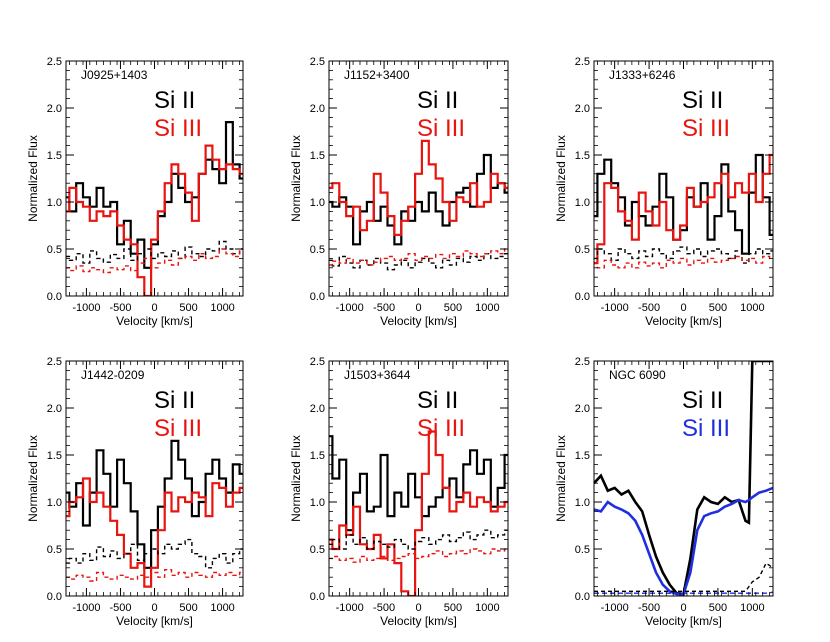 The width and height of the screenshot is (830, 642). I want to click on panel-title: J1503+3644, so click(377, 375).